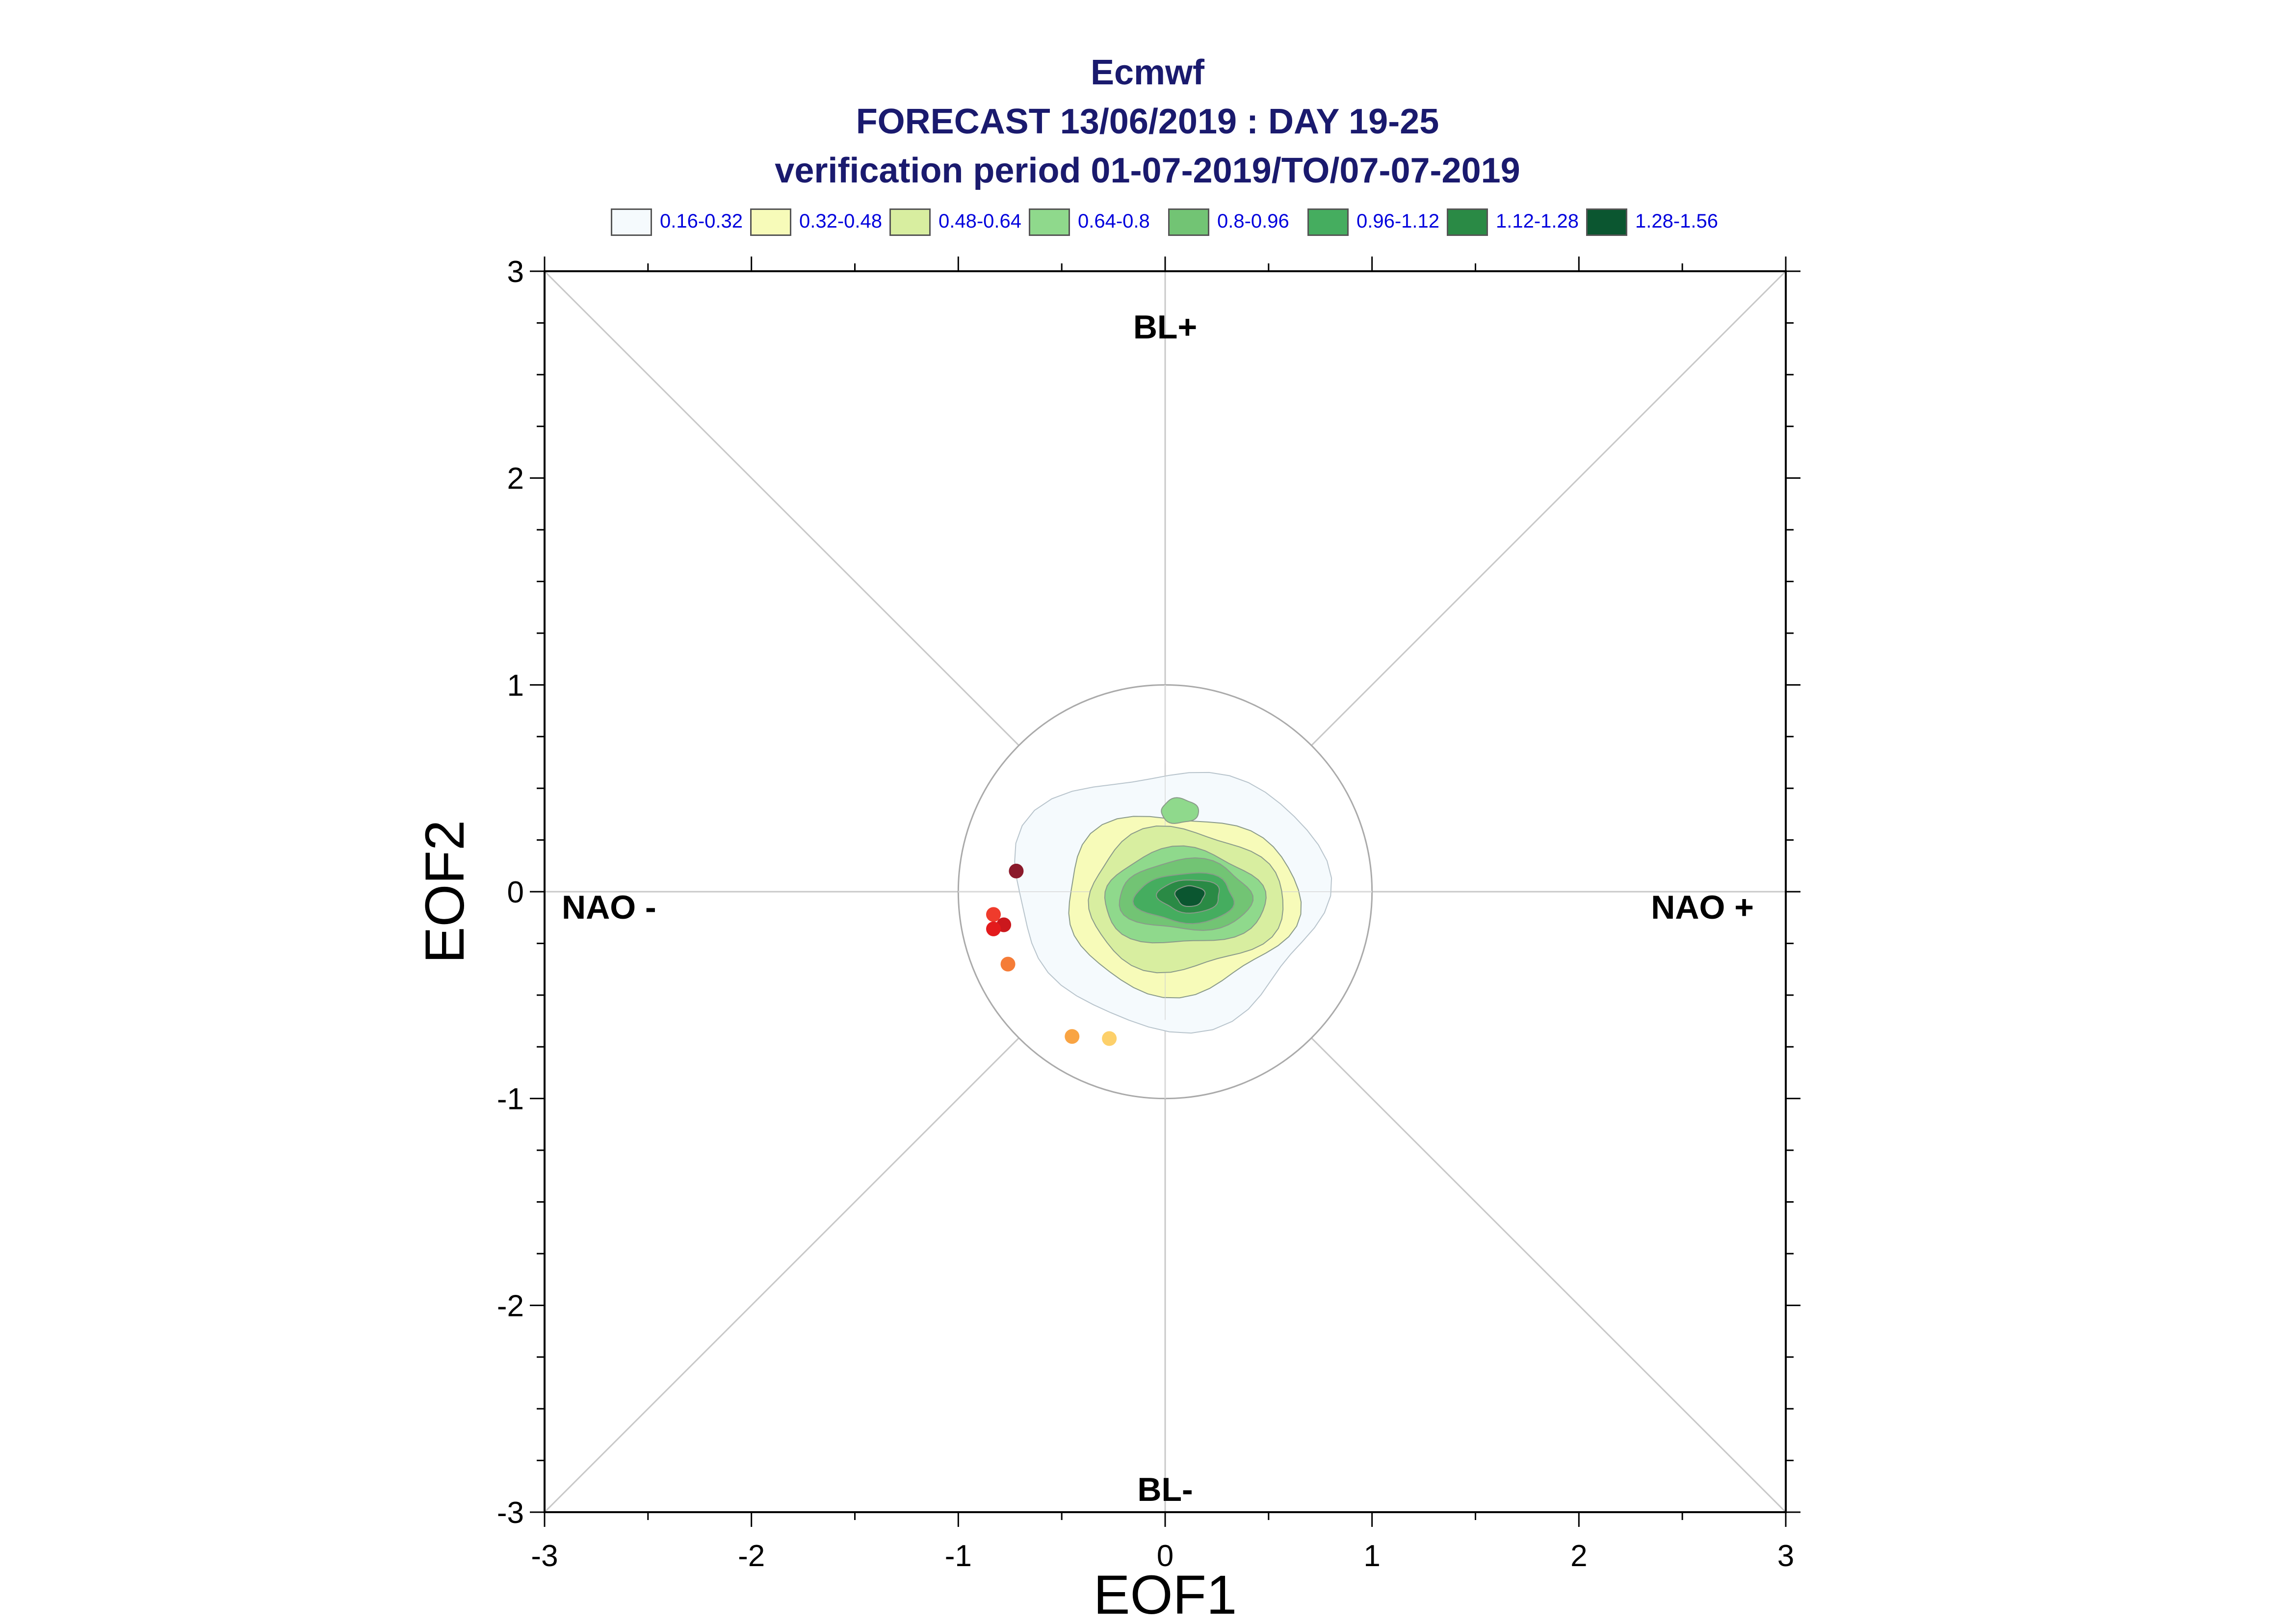 The width and height of the screenshot is (2295, 1624). What do you see at coordinates (1190, 896) in the screenshot?
I see `density-contour` at bounding box center [1190, 896].